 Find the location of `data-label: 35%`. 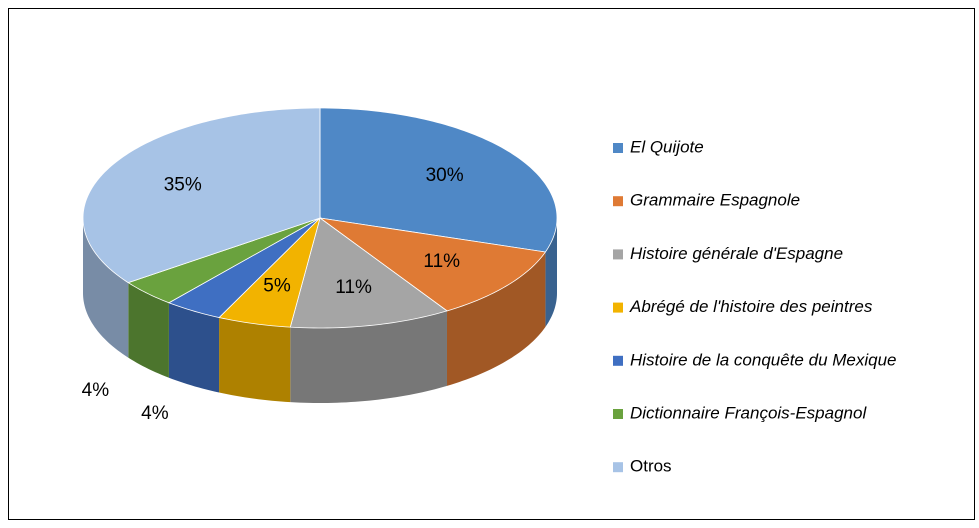

data-label: 35% is located at coordinates (183, 185).